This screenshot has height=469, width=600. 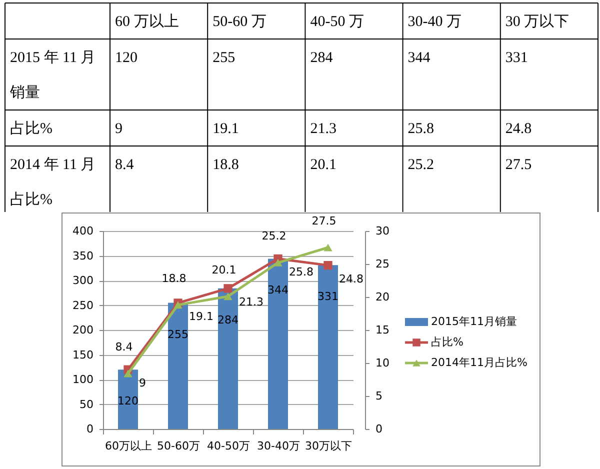 What do you see at coordinates (474, 321) in the screenshot?
I see `legend-label: 2015年11月销量` at bounding box center [474, 321].